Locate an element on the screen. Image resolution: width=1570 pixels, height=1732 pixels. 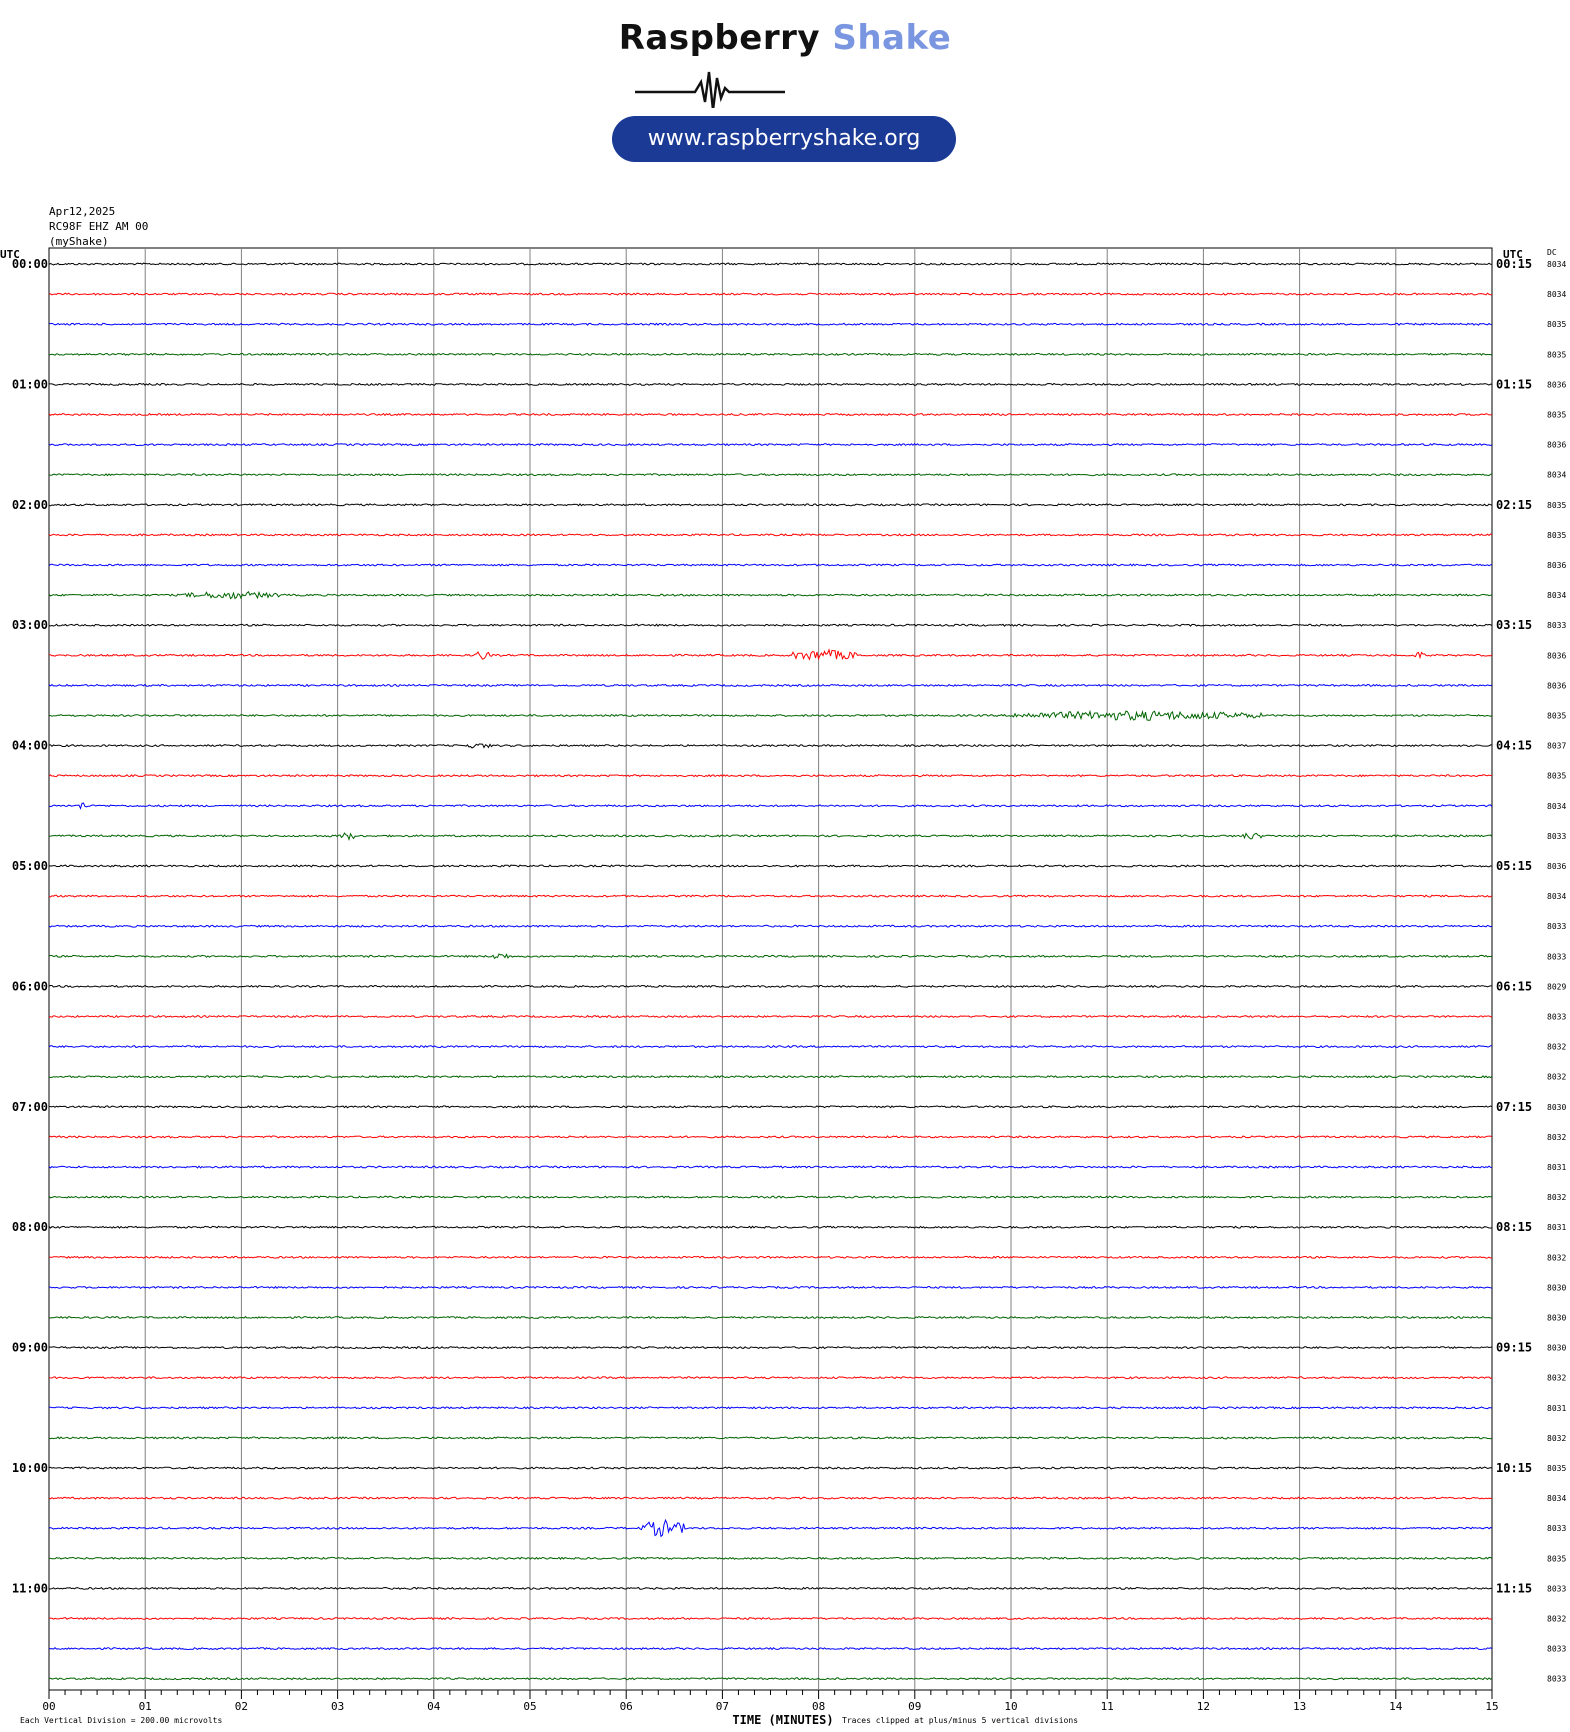
x-tick-label: 09 is located at coordinates (914, 1706).